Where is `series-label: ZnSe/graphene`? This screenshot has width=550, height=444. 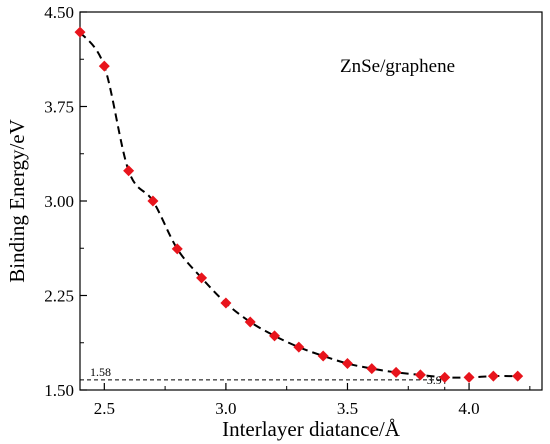 series-label: ZnSe/graphene is located at coordinates (397, 66).